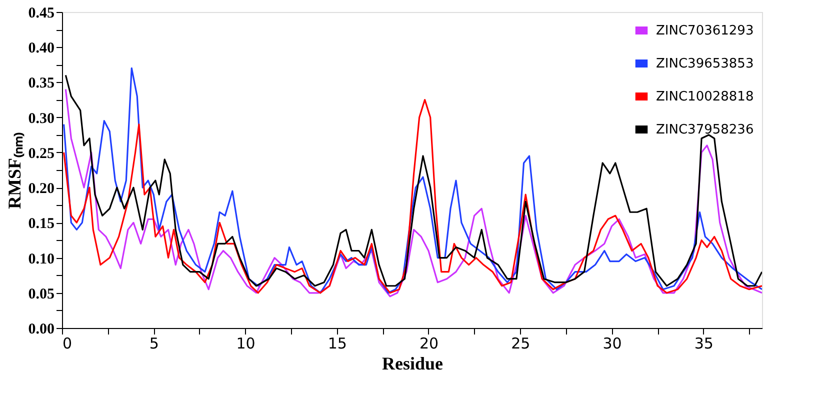 This screenshot has width=825, height=420. I want to click on y-tick-label: 0.20, so click(41, 189).